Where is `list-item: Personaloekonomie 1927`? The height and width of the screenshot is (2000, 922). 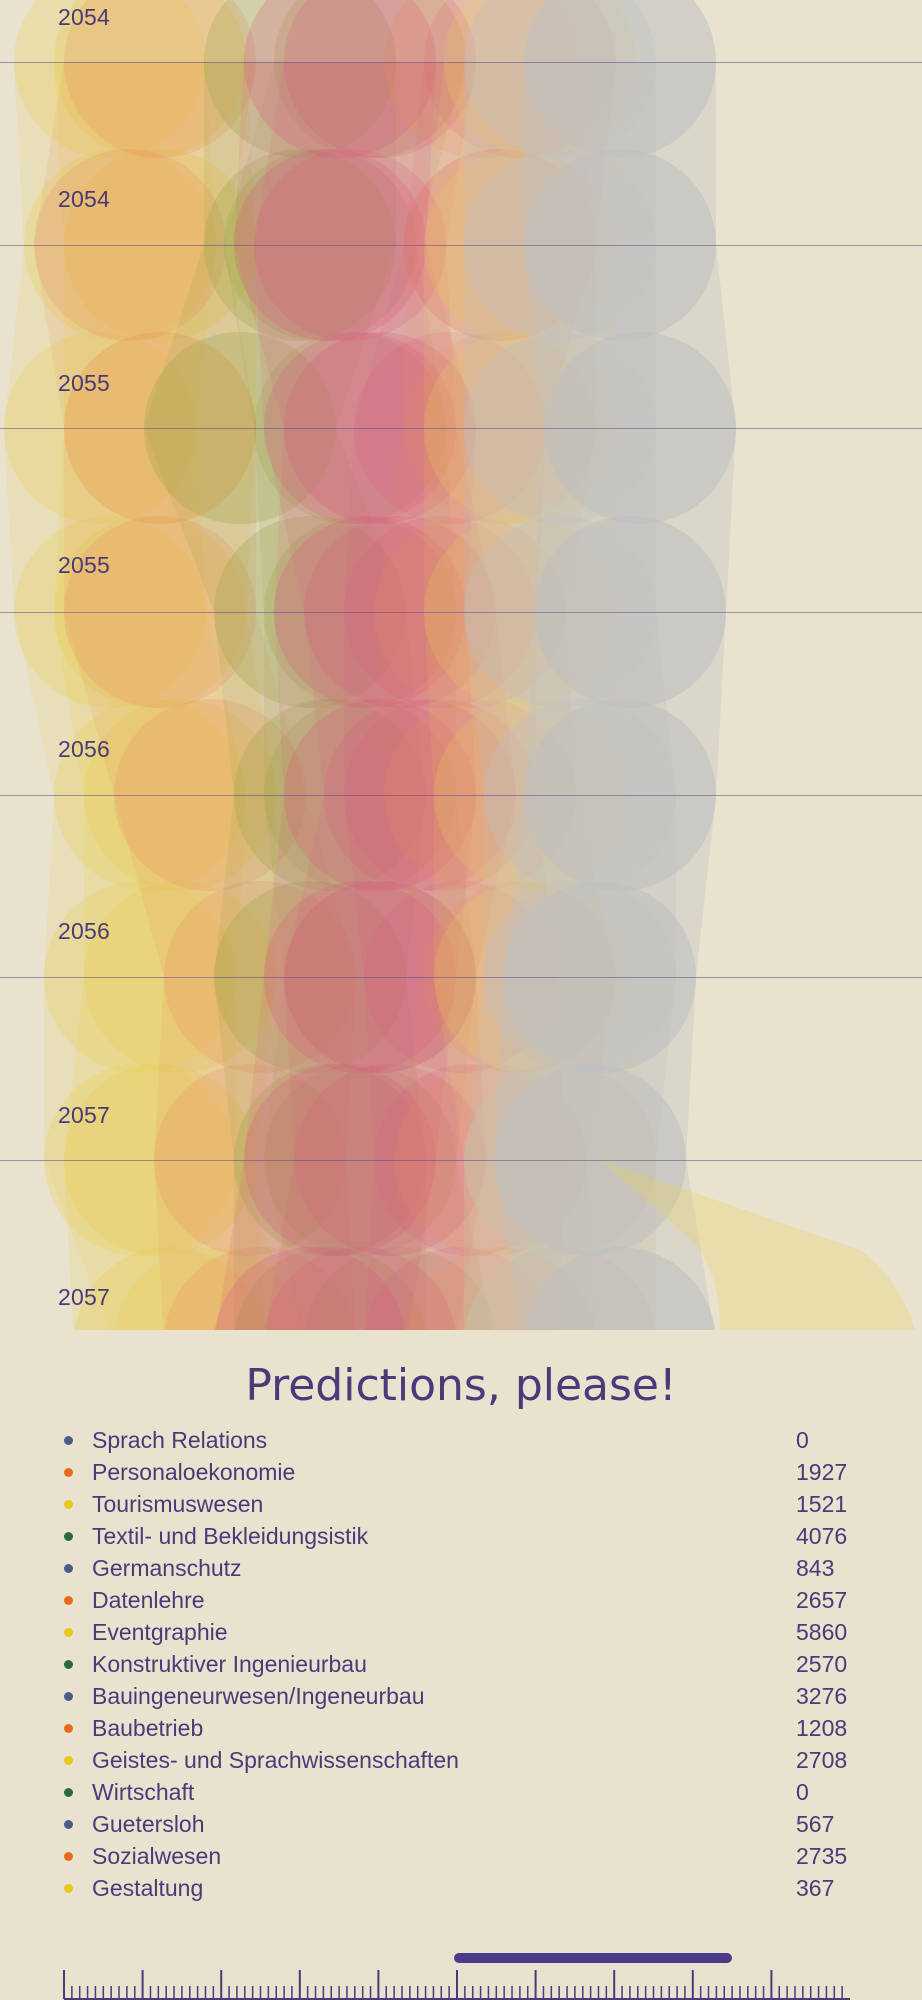
list-item: Personaloekonomie 1927 is located at coordinates (458, 1472).